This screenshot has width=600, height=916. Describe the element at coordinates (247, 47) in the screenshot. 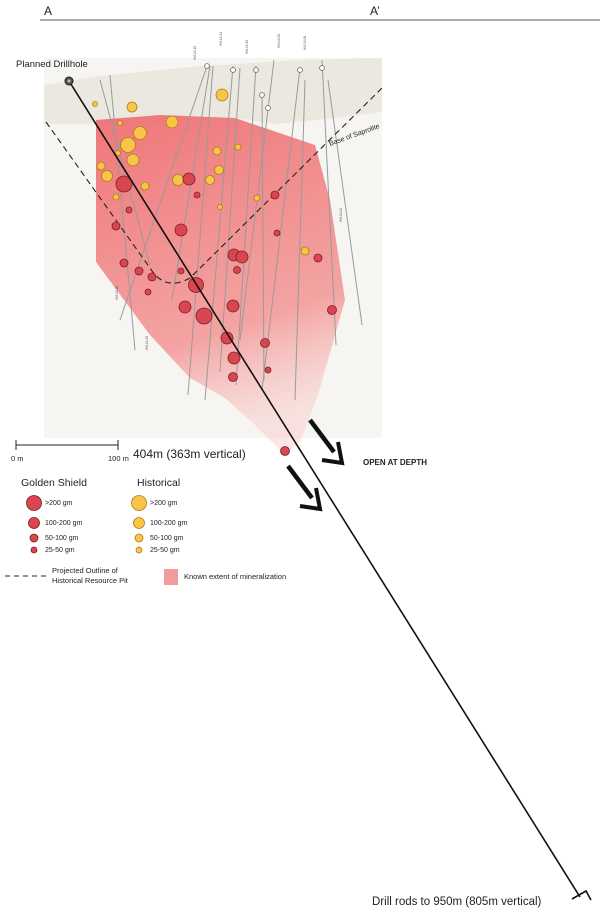

I see `svg-text: HM-19-15` at that location.